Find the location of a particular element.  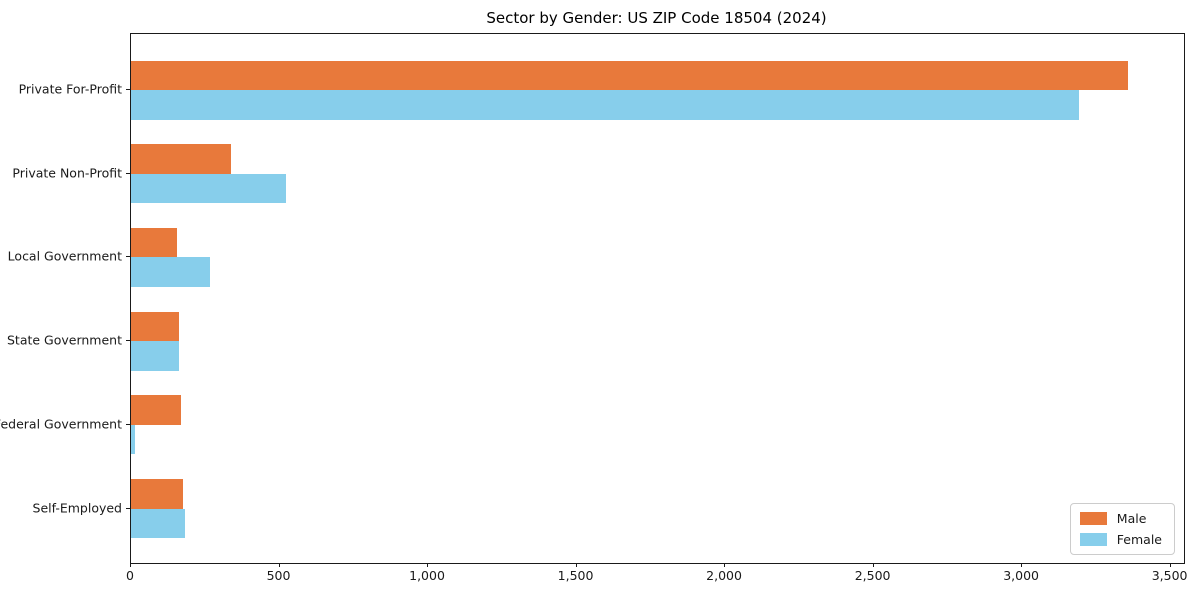

y-tick-label-federal-government: Federal Government is located at coordinates (61, 424).